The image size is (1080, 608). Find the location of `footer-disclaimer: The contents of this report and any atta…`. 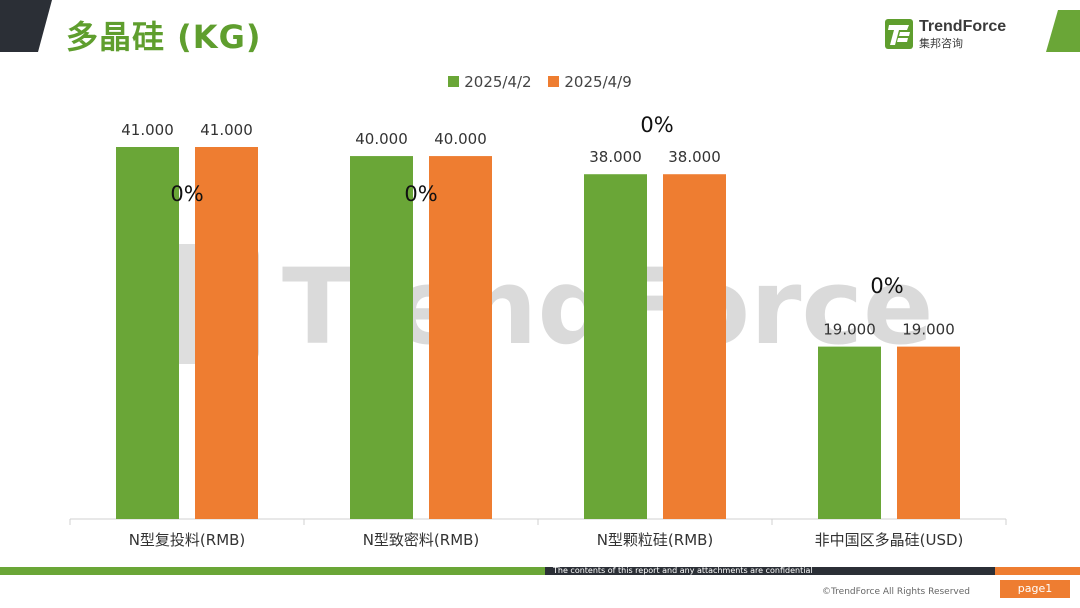

footer-disclaimer: The contents of this report and any atta… is located at coordinates (683, 570).